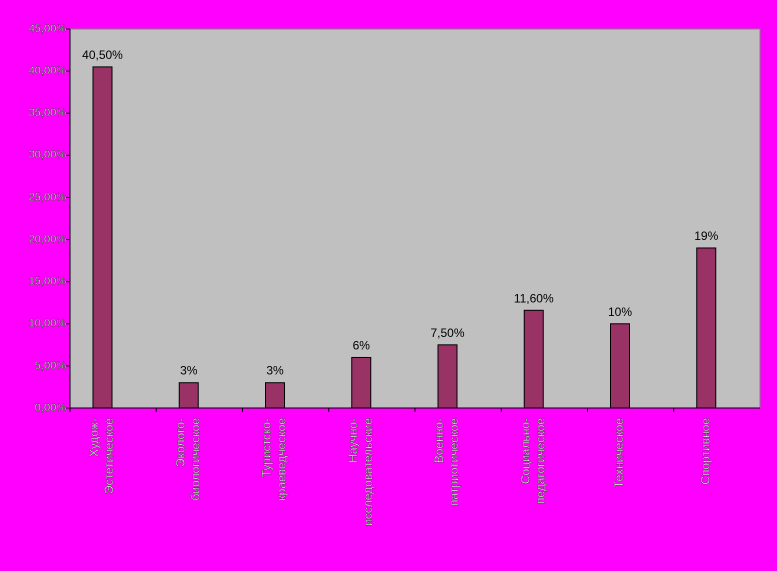 The image size is (777, 571). Describe the element at coordinates (48, 239) in the screenshot. I see `y-tick-label: 20,00%` at that location.